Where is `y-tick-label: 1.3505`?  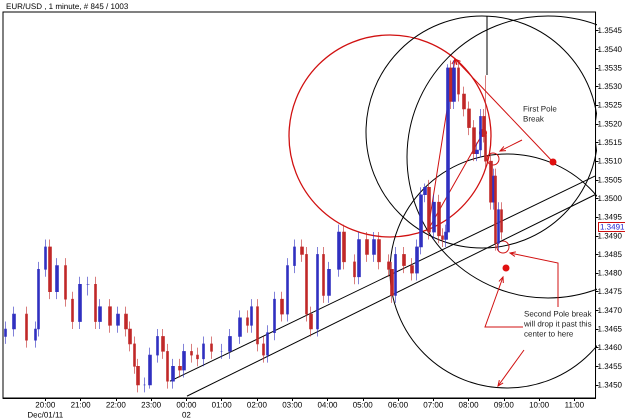 y-tick-label: 1.3505 is located at coordinates (610, 179).